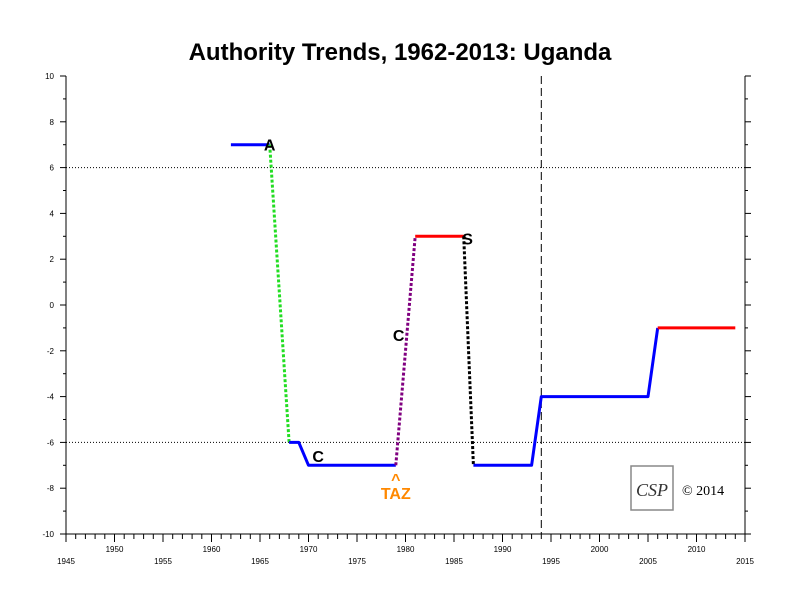 The image size is (800, 600). Describe the element at coordinates (697, 549) in the screenshot. I see `x-tick-label: 2010` at that location.